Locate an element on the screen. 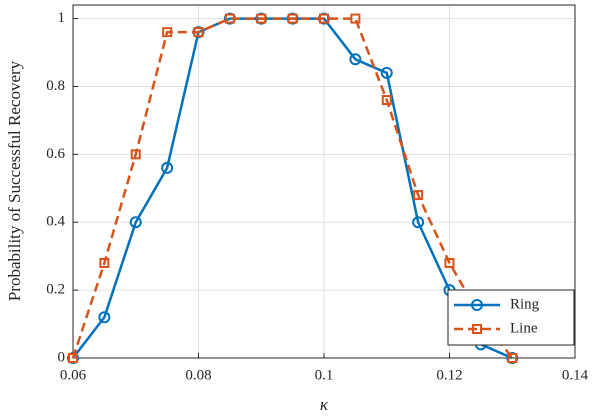 This screenshot has width=598, height=418. legend-box is located at coordinates (511, 317).